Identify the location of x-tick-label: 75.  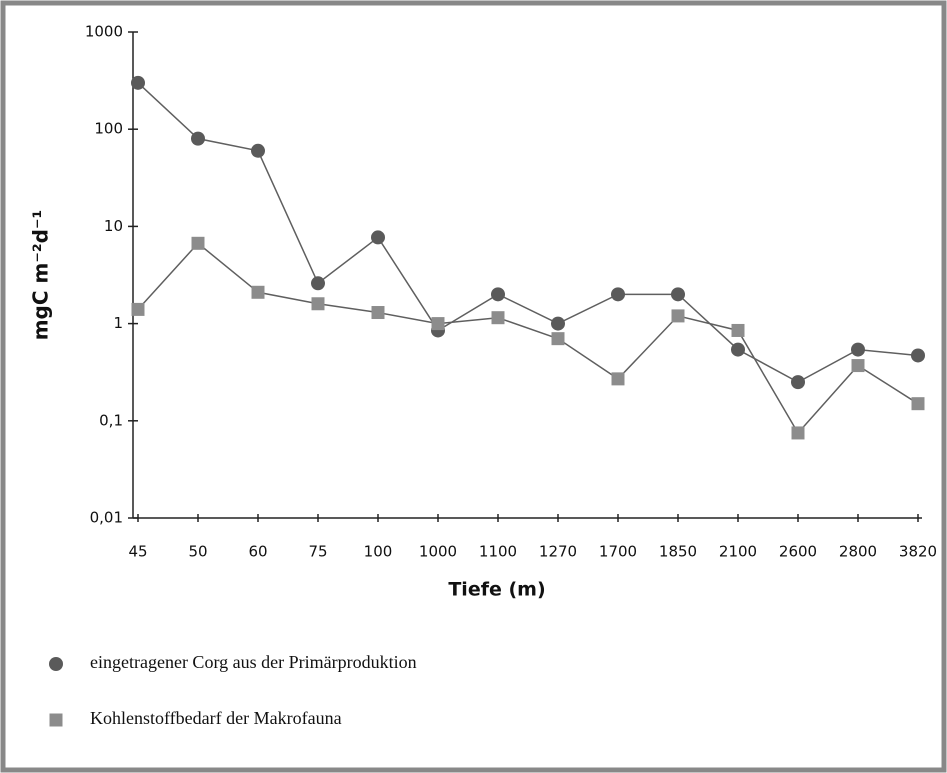
(317, 552).